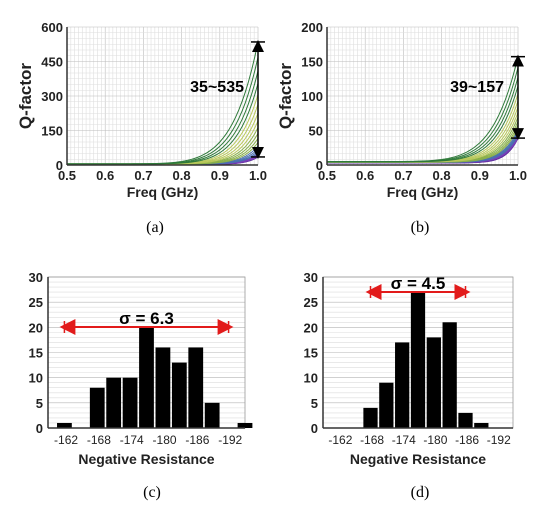  What do you see at coordinates (312, 96) in the screenshot?
I see `y-tick-label: 100` at bounding box center [312, 96].